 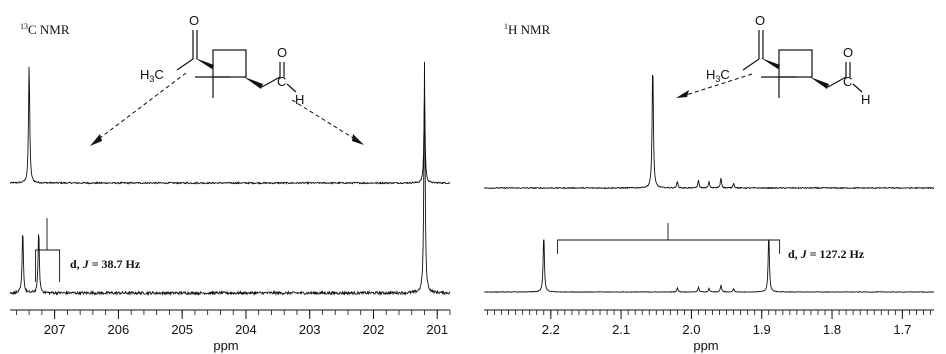 What do you see at coordinates (88, 250) in the screenshot?
I see `c13-doublet-bracket: d, J = 38.7 Hz` at bounding box center [88, 250].